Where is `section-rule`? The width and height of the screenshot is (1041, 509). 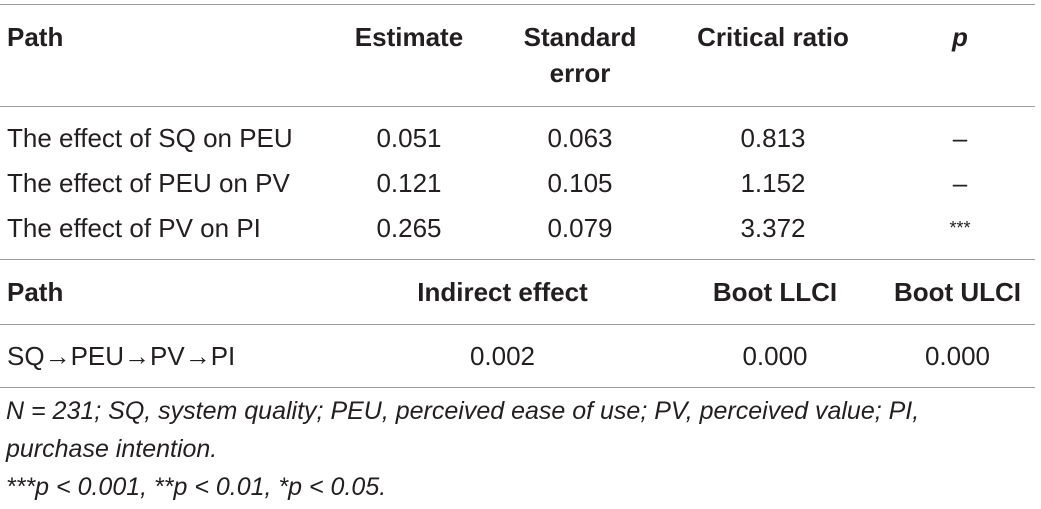
section-rule is located at coordinates (517, 259).